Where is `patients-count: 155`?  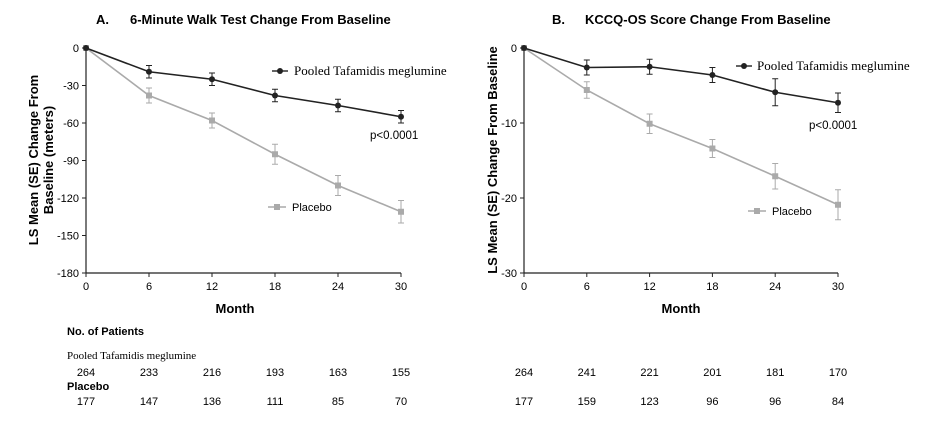
patients-count: 155 is located at coordinates (401, 373).